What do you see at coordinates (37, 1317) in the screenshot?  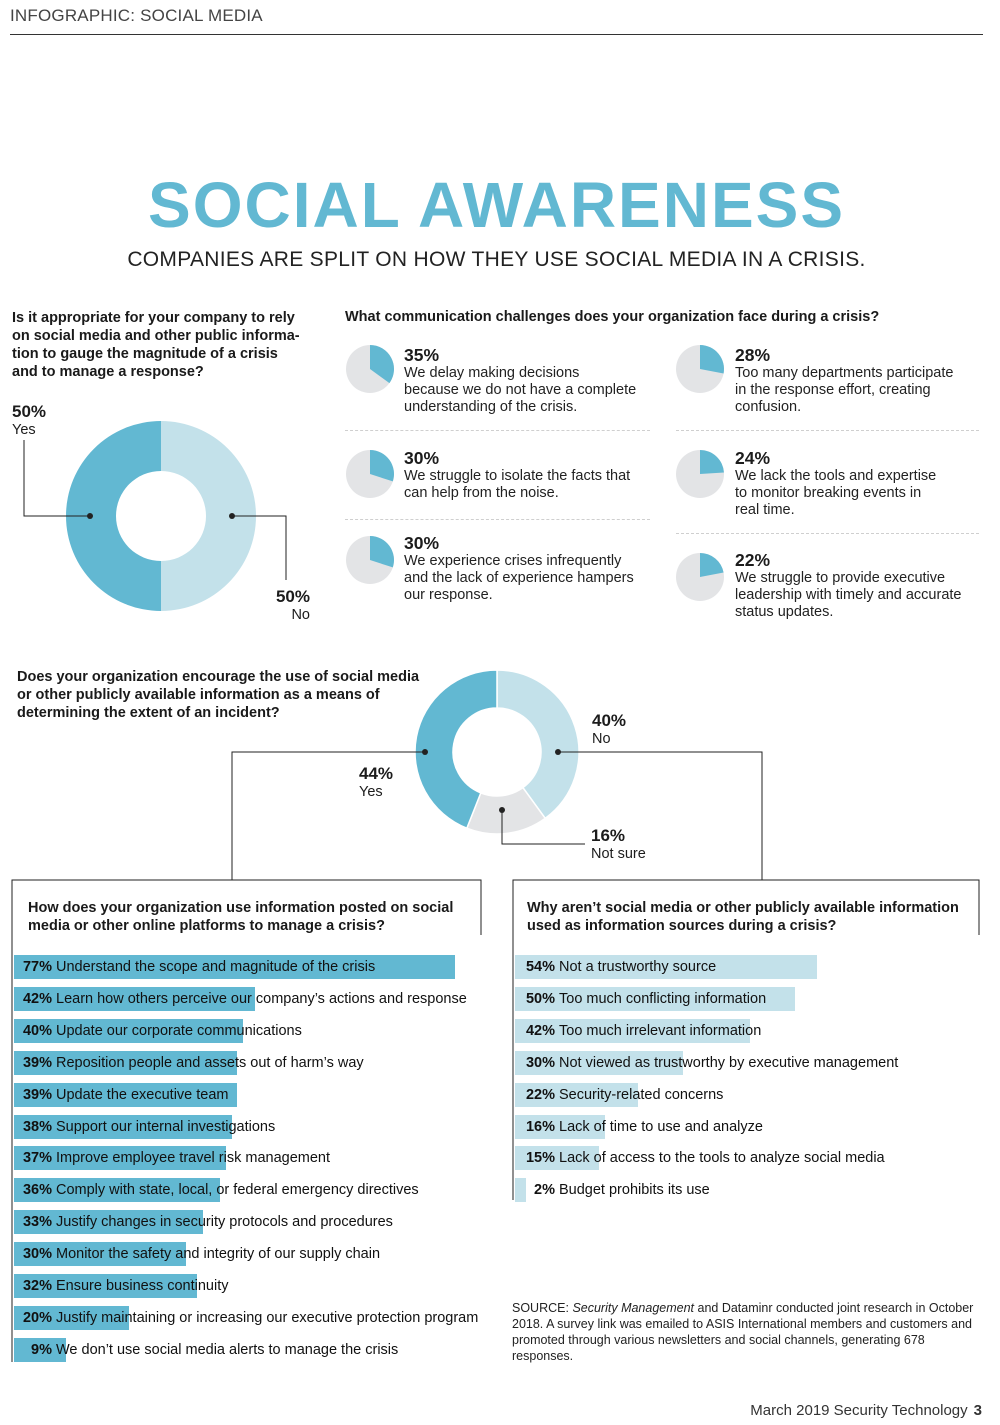 I see `bar-value: 20%` at bounding box center [37, 1317].